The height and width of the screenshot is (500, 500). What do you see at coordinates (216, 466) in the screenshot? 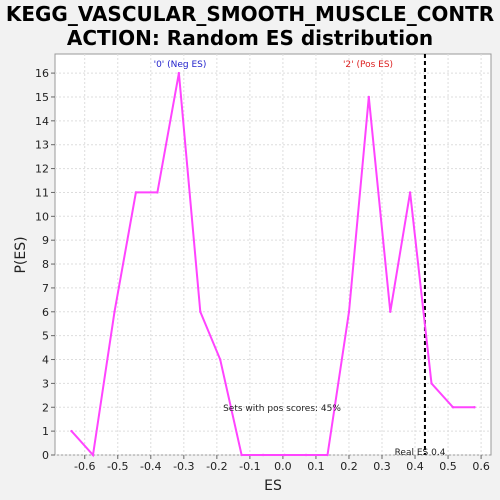
I see `x-tick-label: -0.2` at bounding box center [216, 466].